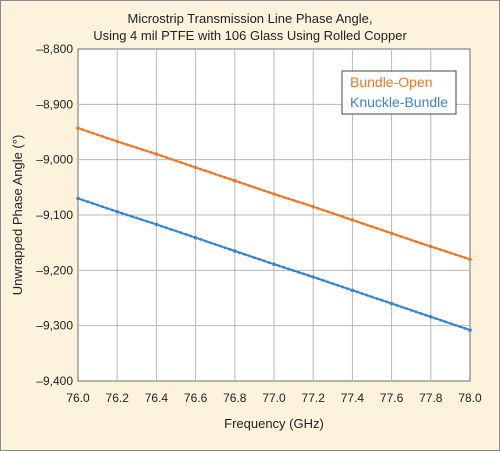  I want to click on x-axis-title: Frequency (GHz), so click(274, 423).